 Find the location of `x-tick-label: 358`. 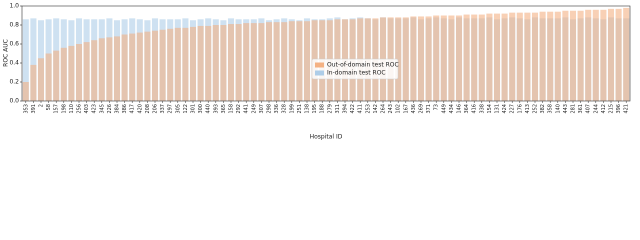

x-tick-label: 358 is located at coordinates (551, 109).